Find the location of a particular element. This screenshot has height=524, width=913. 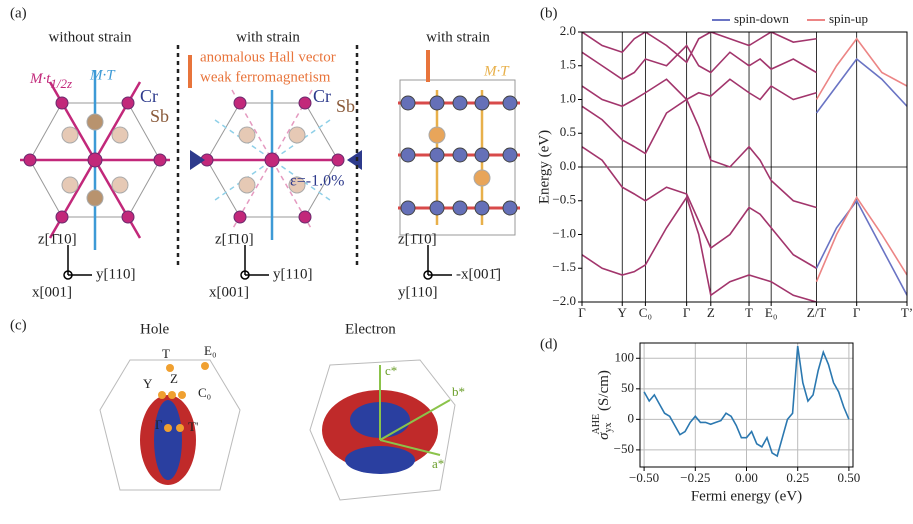

x-tick-label: Z is located at coordinates (711, 312).